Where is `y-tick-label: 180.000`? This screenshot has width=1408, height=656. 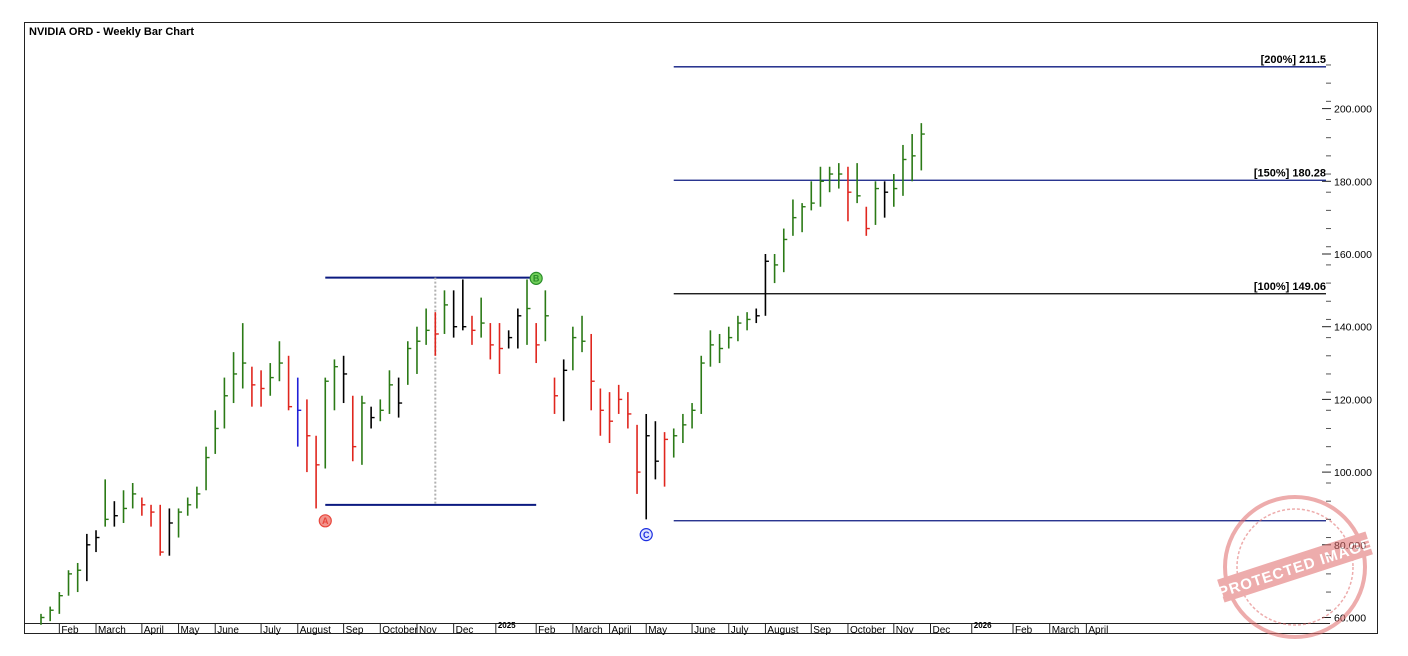 y-tick-label: 180.000 is located at coordinates (1353, 182).